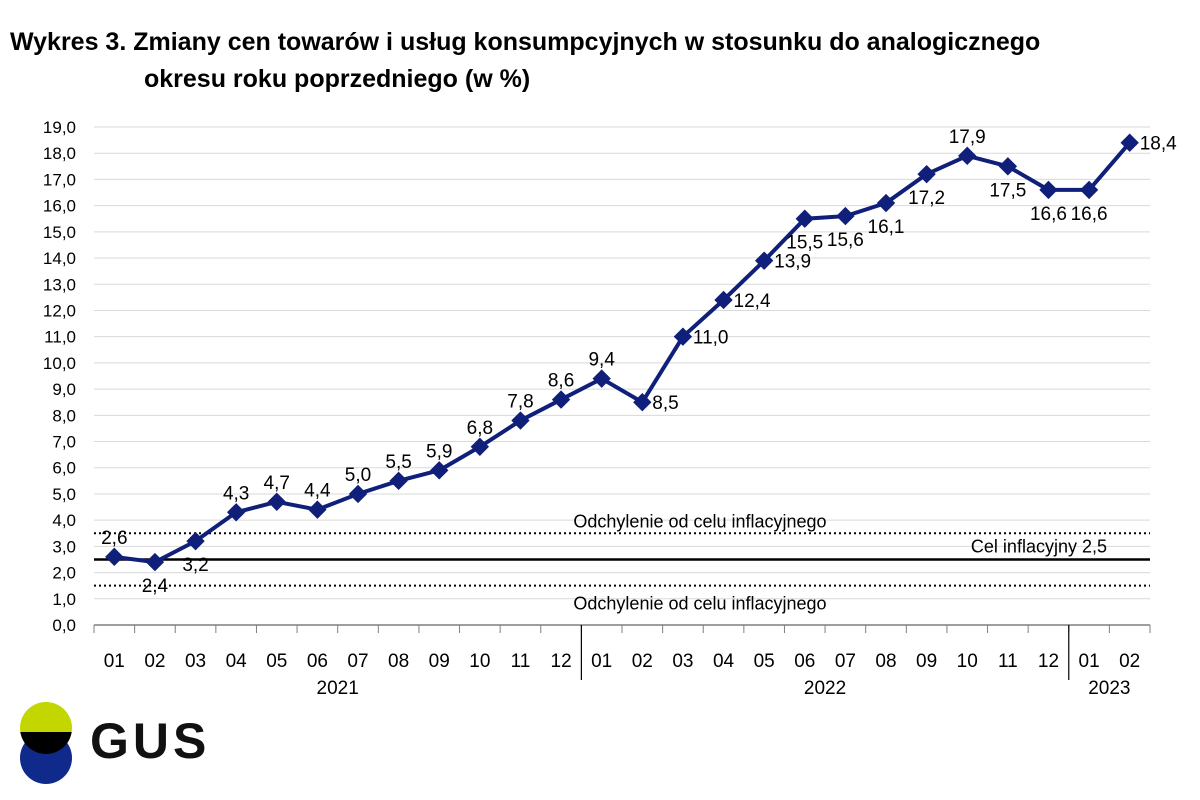 Image resolution: width=1200 pixels, height=800 pixels. I want to click on y-tick-label: 8,0, so click(64, 415).